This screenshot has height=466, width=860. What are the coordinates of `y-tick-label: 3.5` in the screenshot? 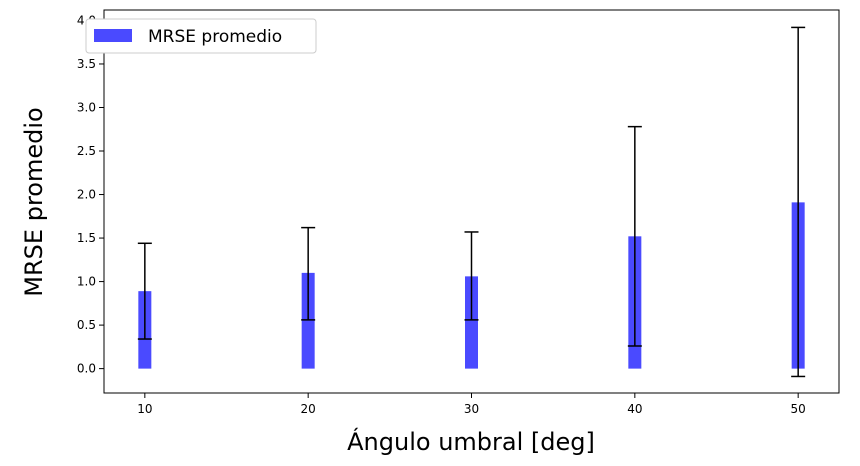 It's located at (86, 64).